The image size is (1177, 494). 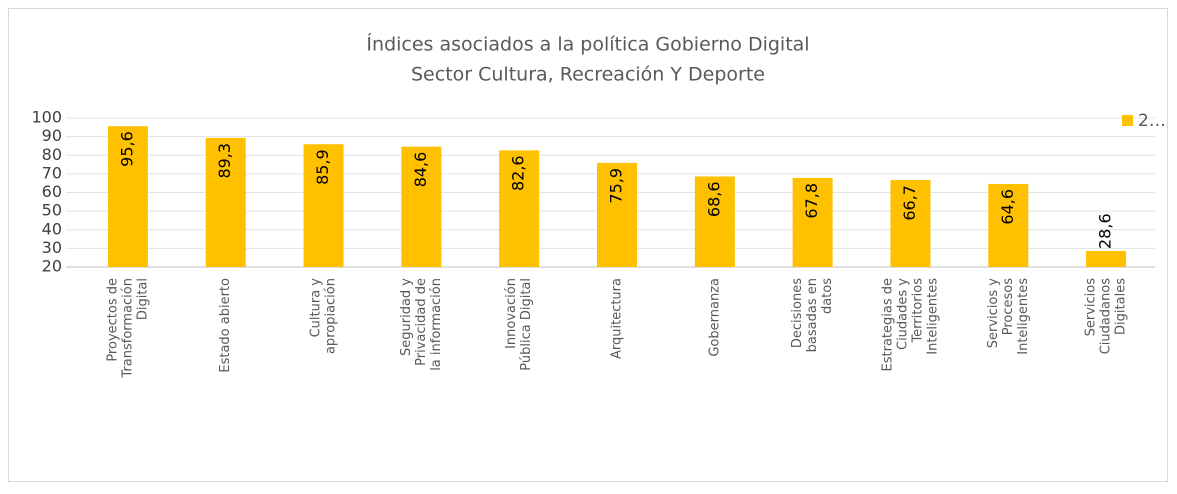 What do you see at coordinates (52, 191) in the screenshot?
I see `y-tick-label: 60` at bounding box center [52, 191].